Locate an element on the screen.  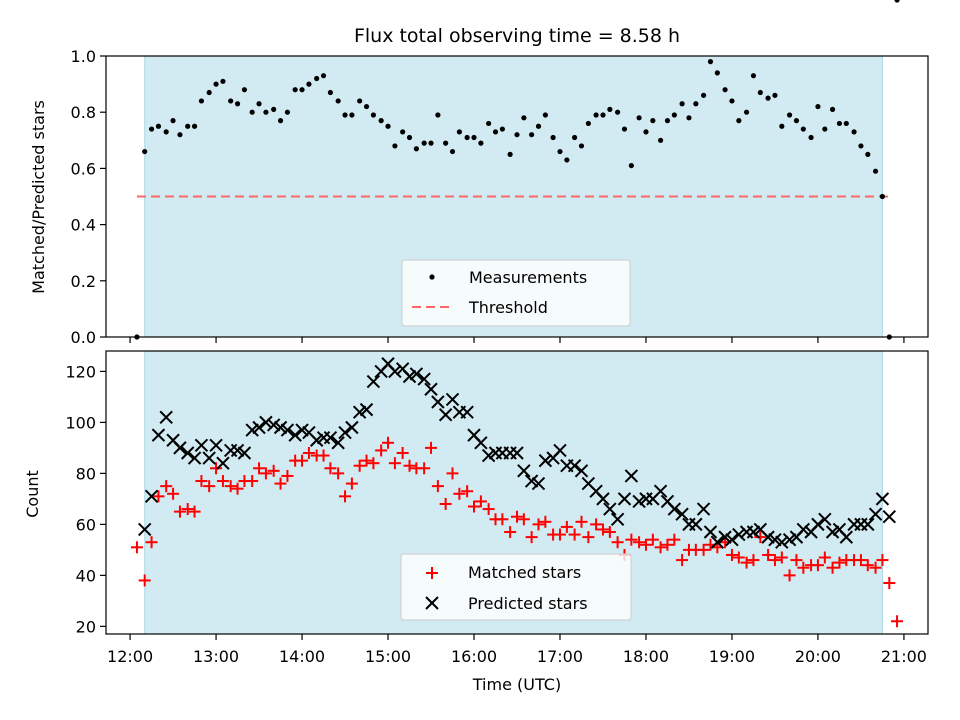
bottom-legend-box is located at coordinates (516, 587).